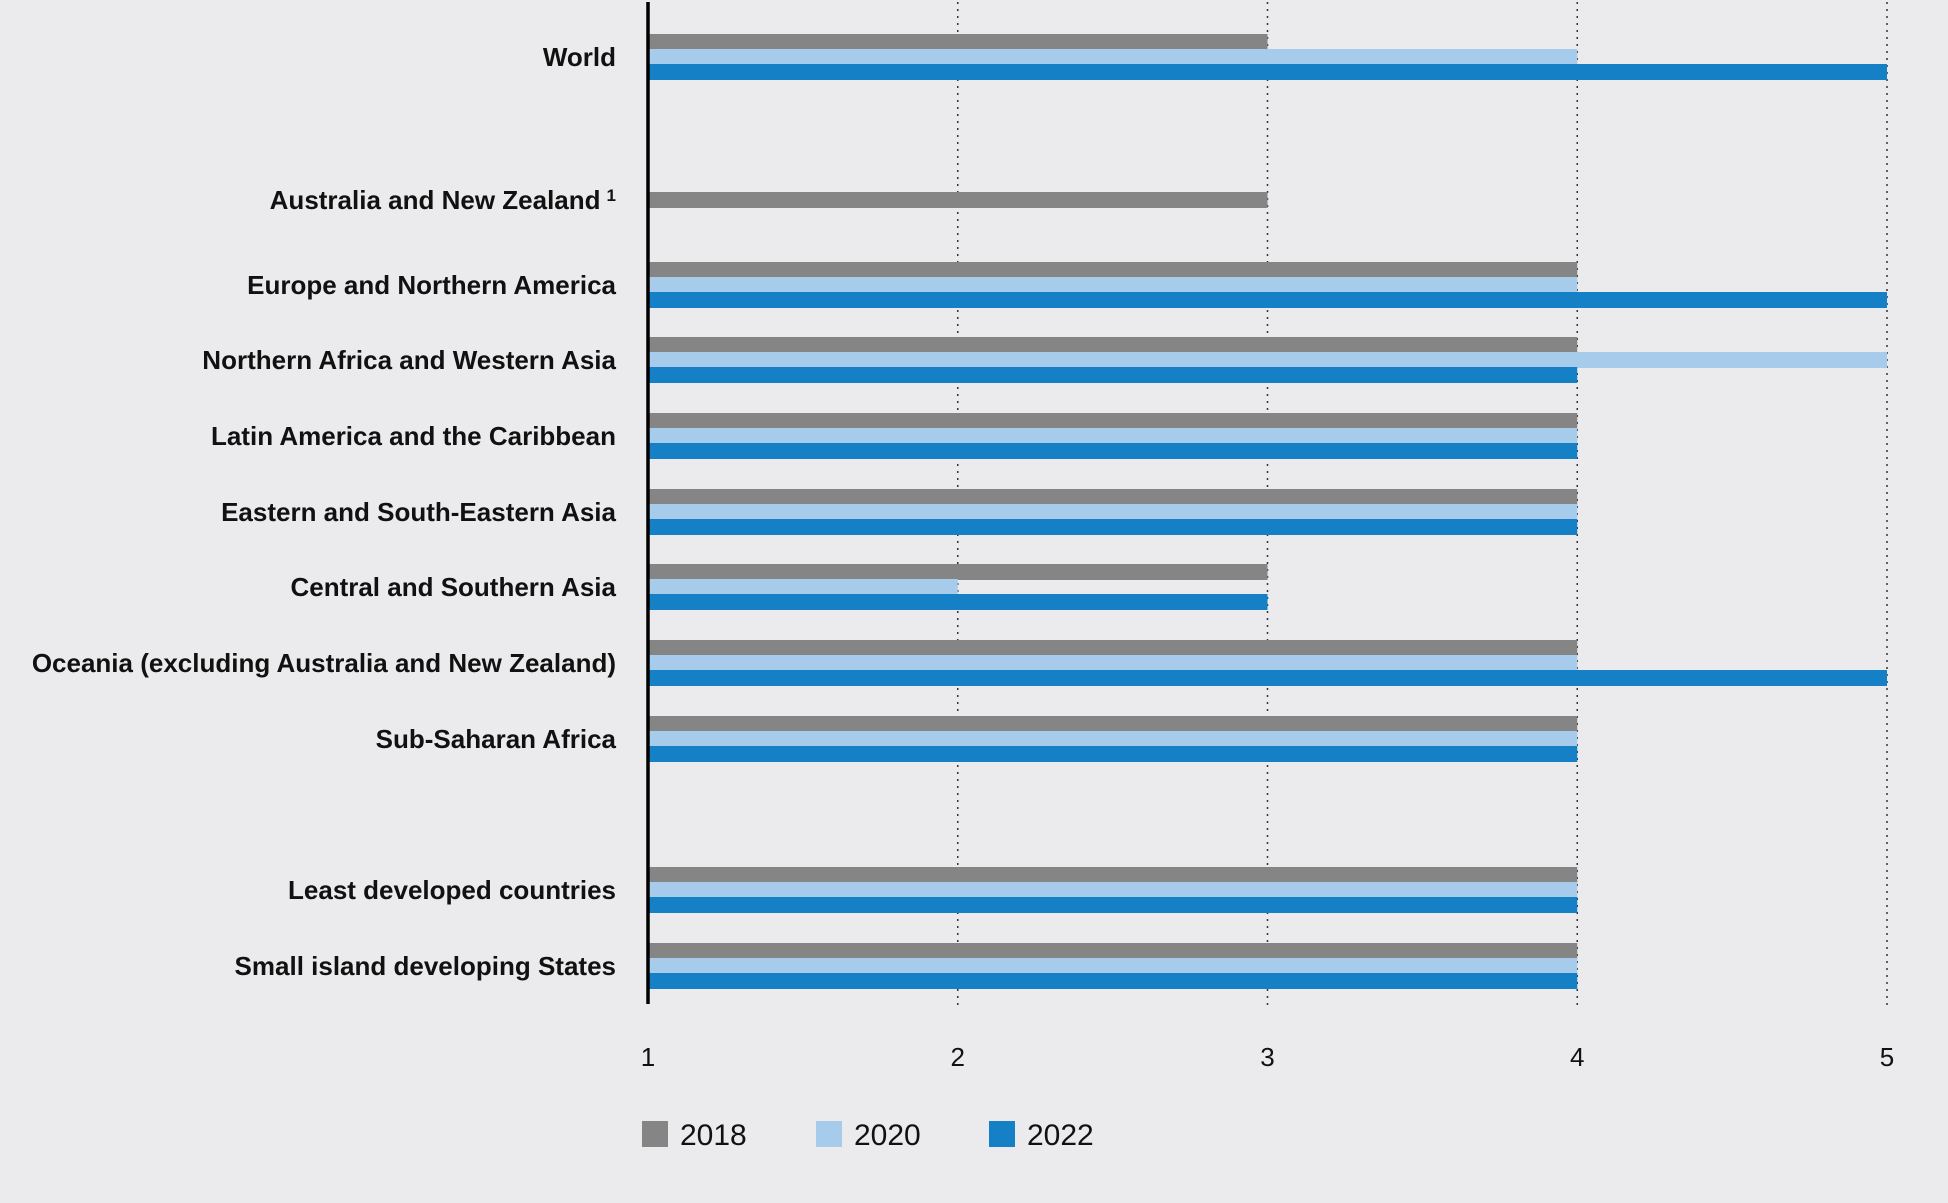  I want to click on bar-oceania-excluding-australia-and-new-zealand-2020, so click(1113, 663).